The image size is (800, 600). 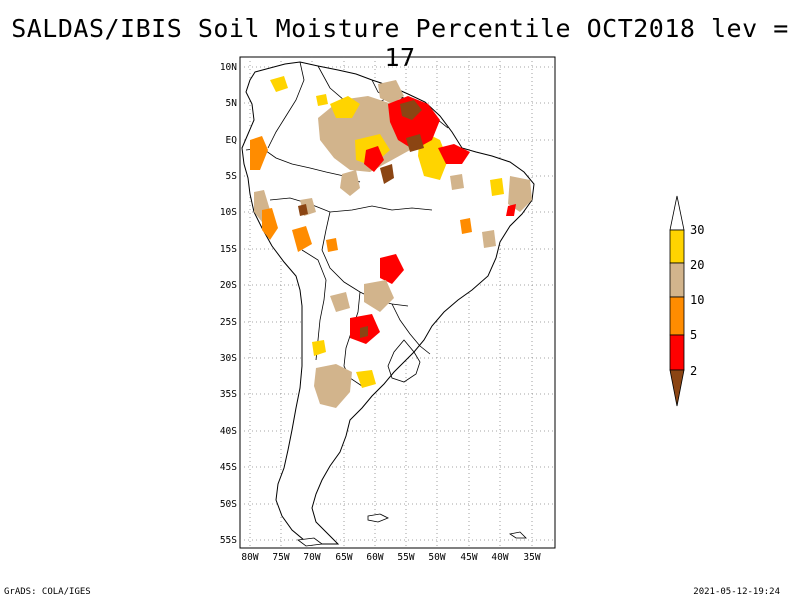 I want to click on lat-label: 10N, so click(x=228, y=67).